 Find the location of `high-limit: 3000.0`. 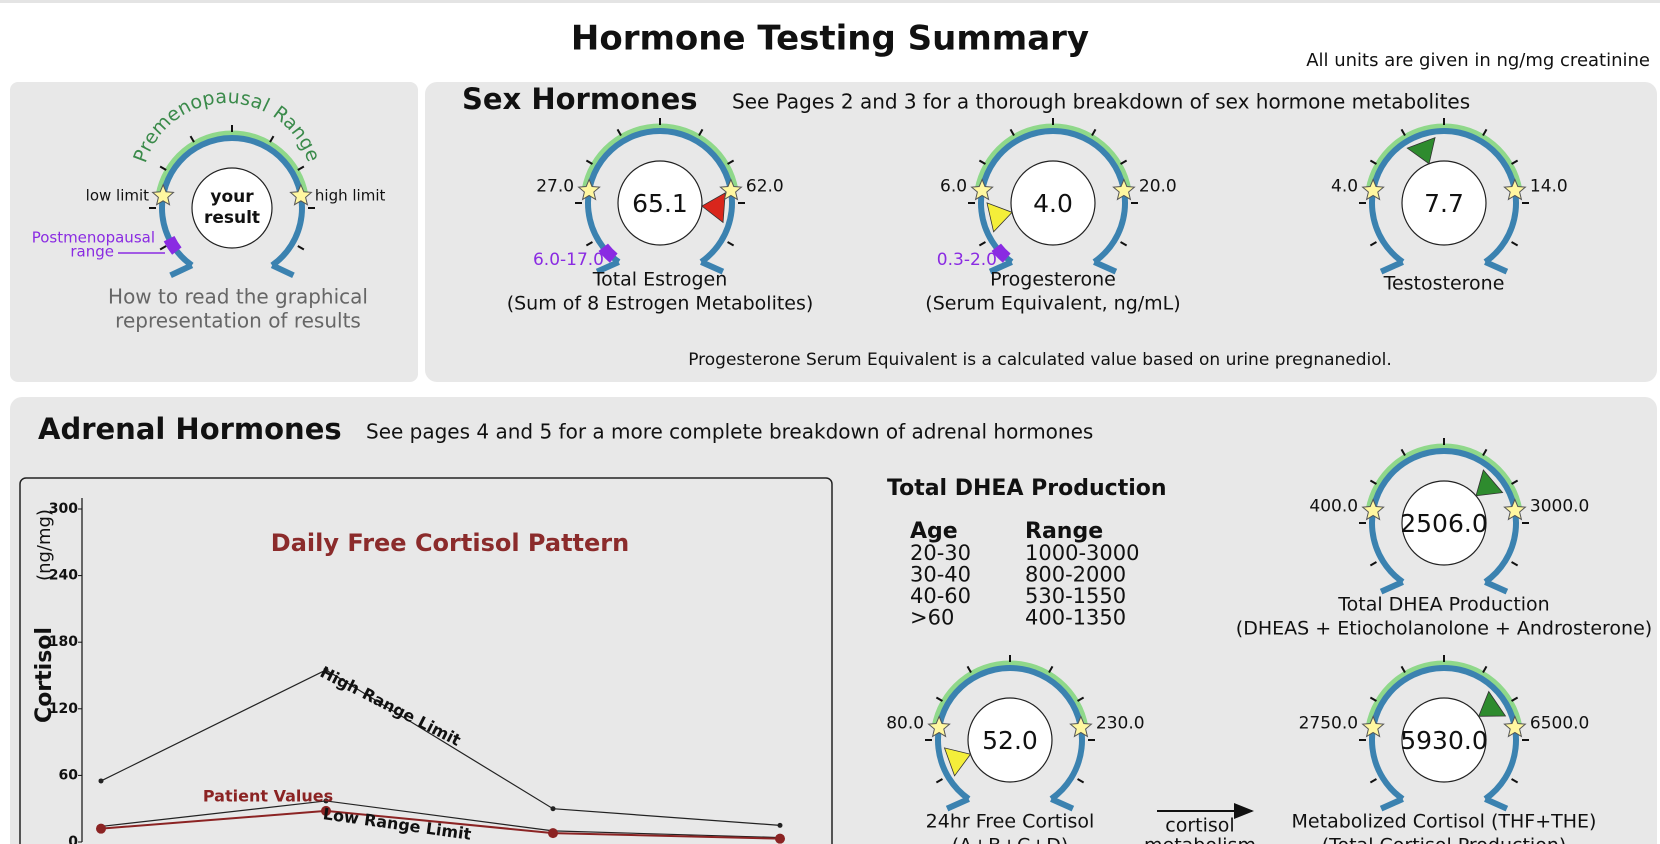

high-limit: 3000.0 is located at coordinates (1559, 506).